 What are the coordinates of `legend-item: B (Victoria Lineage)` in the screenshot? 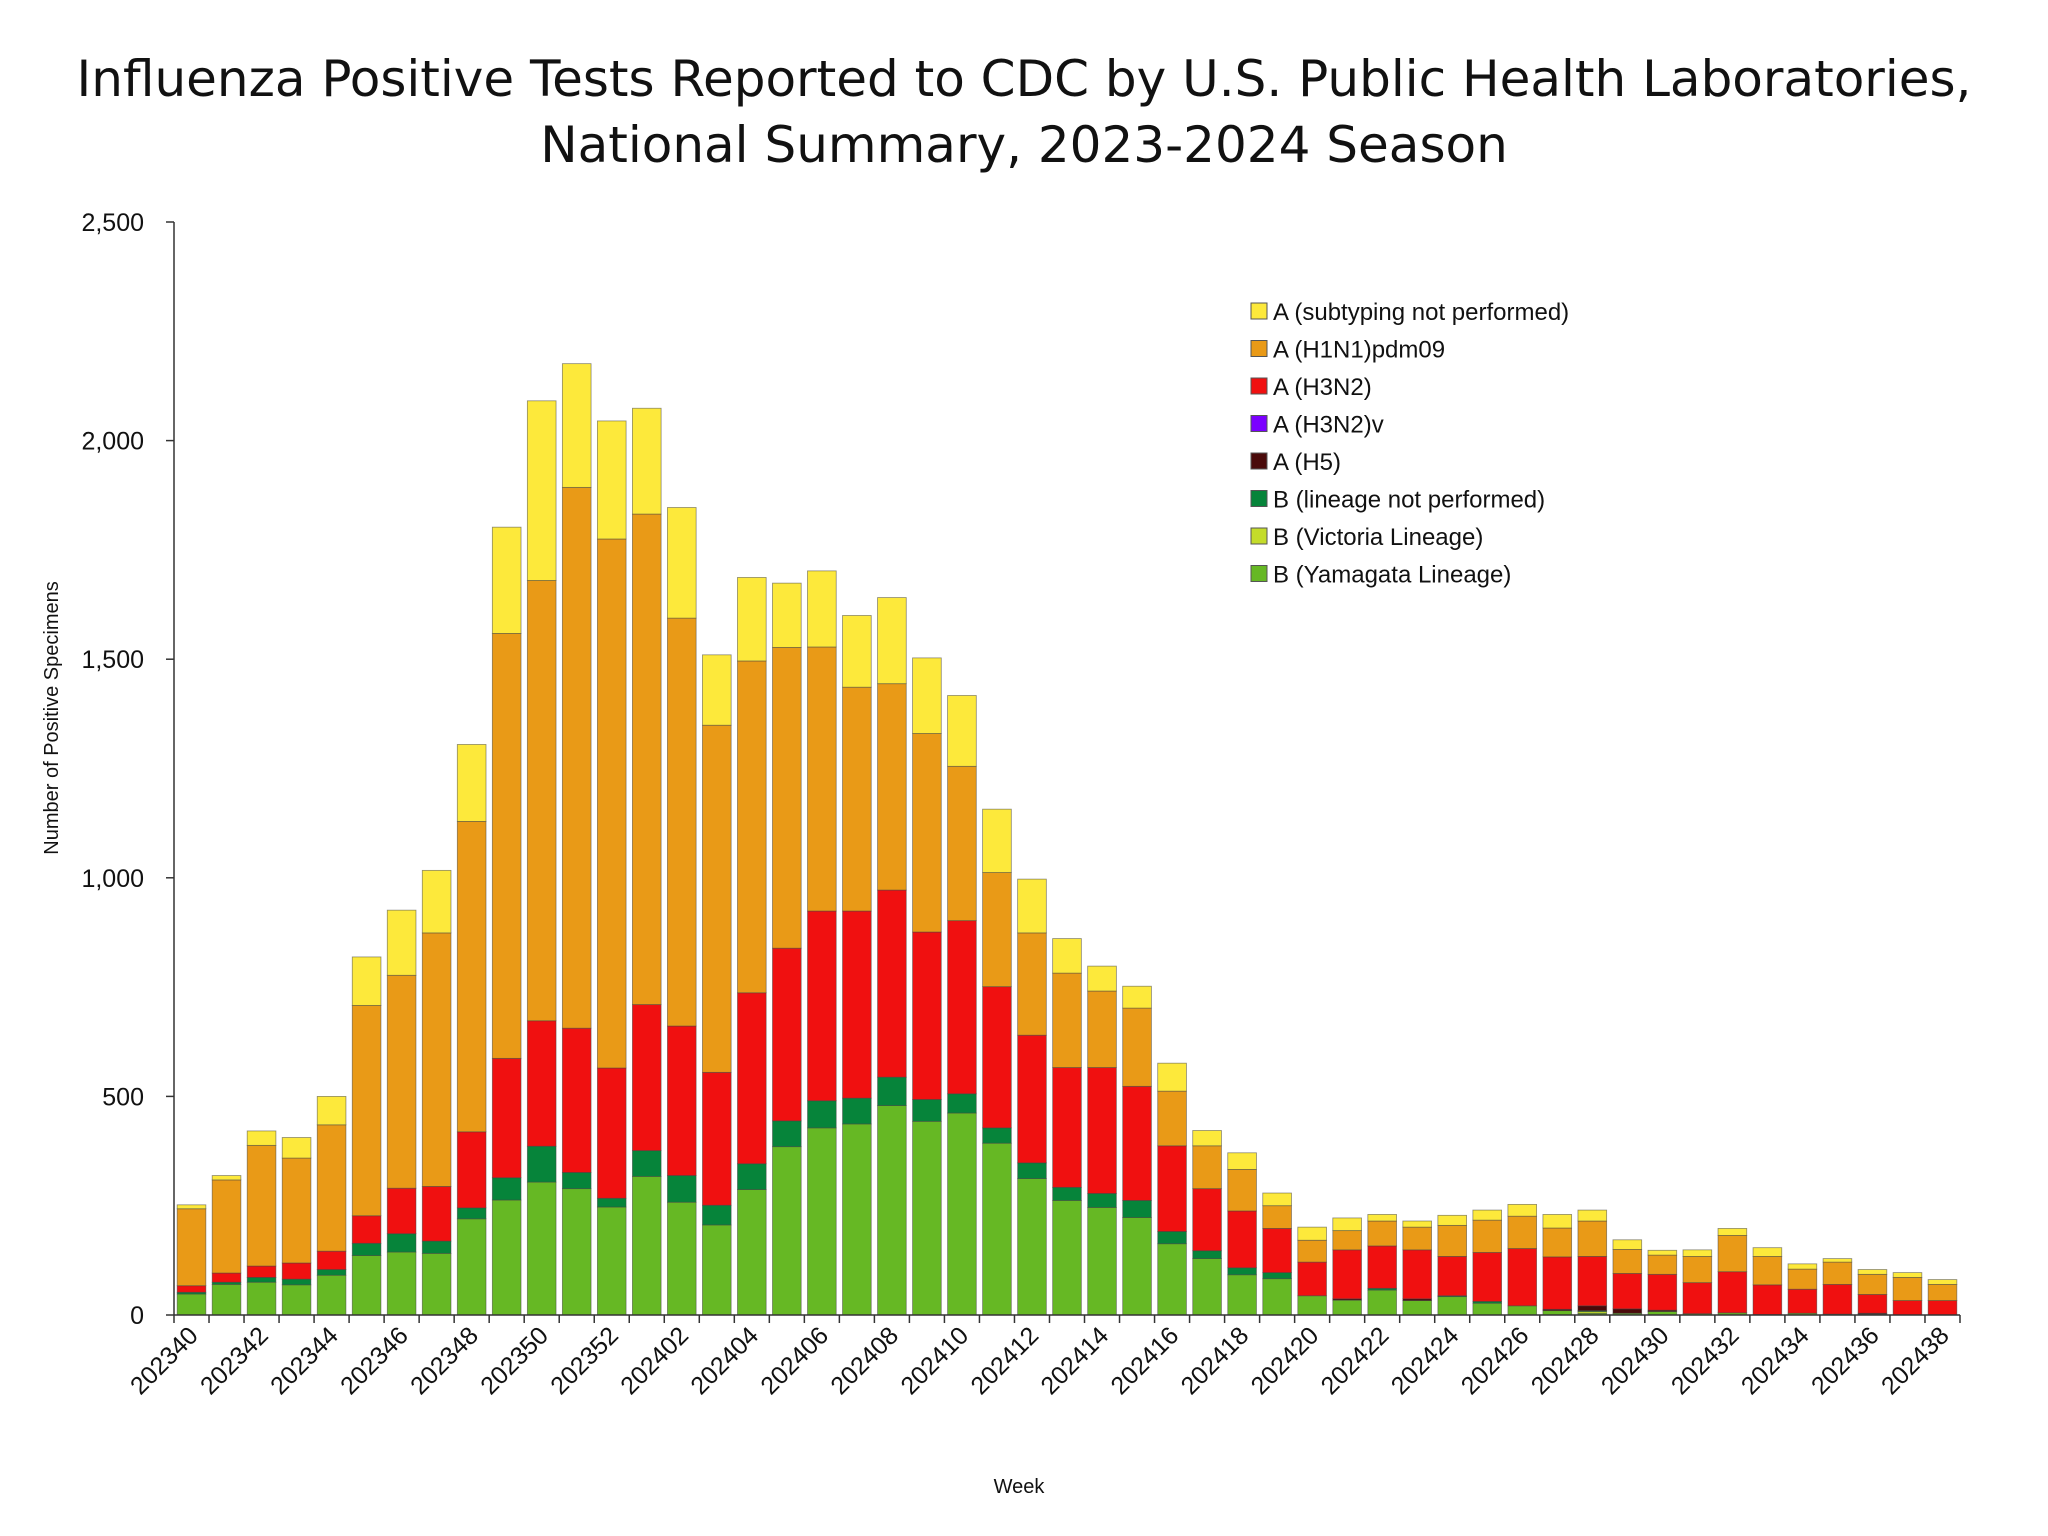 It's located at (1366, 537).